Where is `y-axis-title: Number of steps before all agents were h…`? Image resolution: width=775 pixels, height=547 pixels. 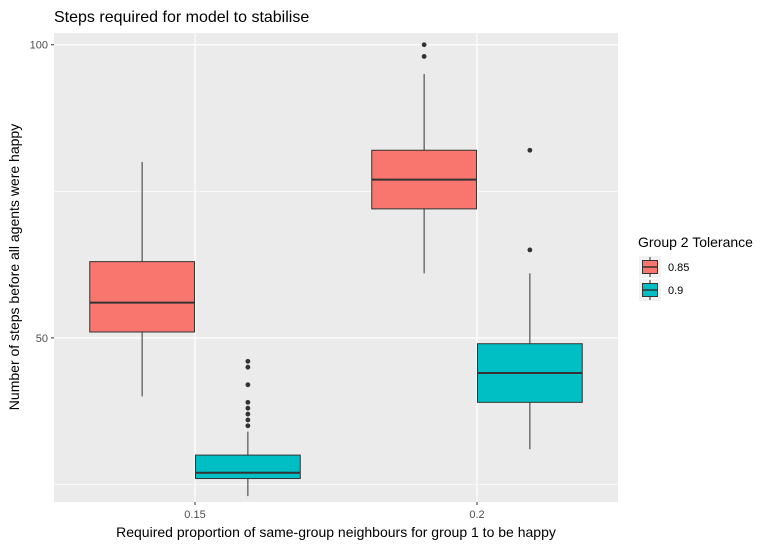 y-axis-title: Number of steps before all agents were h… is located at coordinates (14, 267).